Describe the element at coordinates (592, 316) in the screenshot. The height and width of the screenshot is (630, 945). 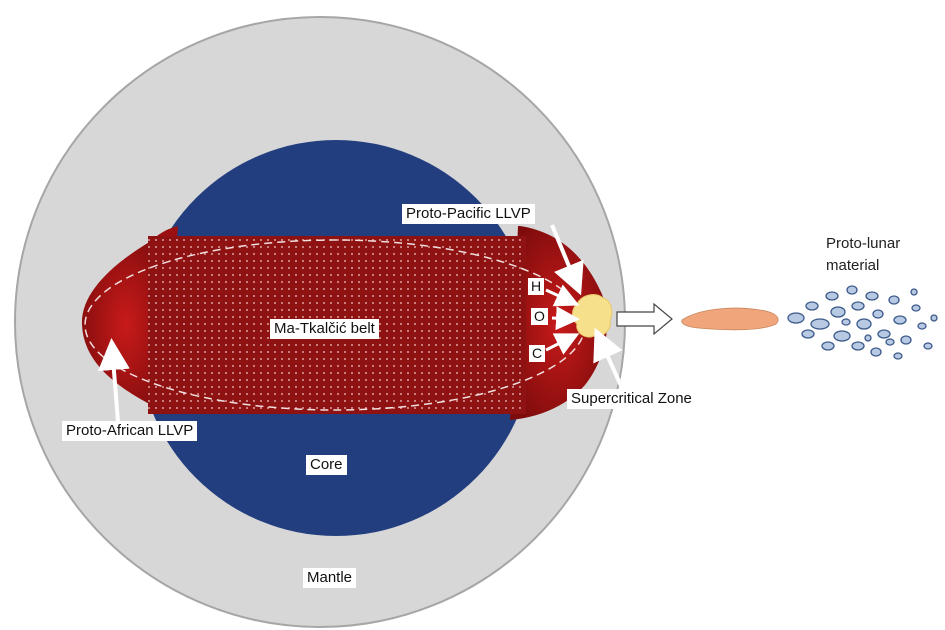
I see `supercritical-zone-blob` at that location.